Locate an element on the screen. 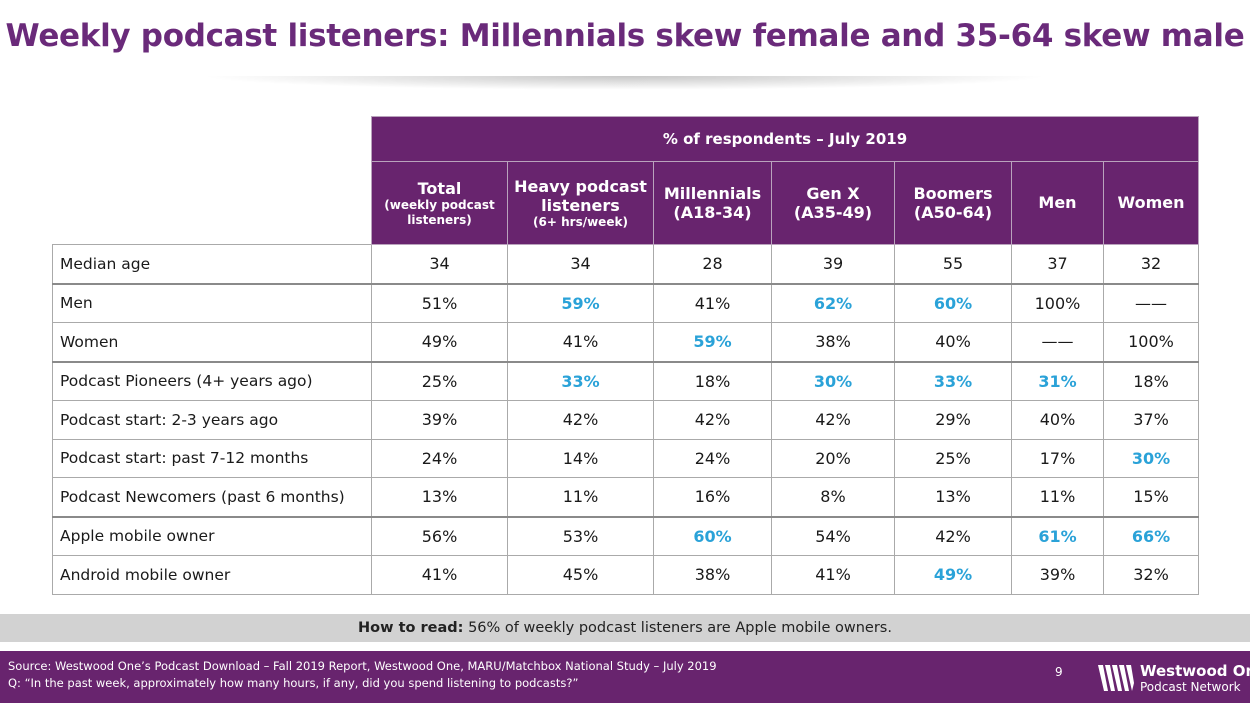  westwood-one-logo: Westwood One Podcast Network is located at coordinates (1174, 678).